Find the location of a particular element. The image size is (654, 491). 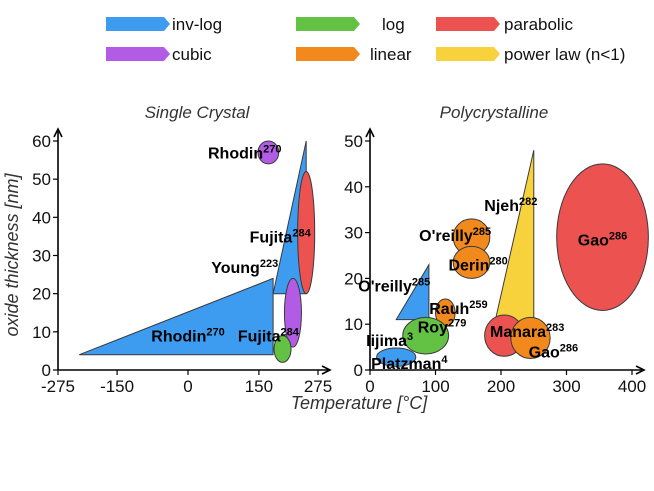

x-tick-label: 275 is located at coordinates (318, 386).